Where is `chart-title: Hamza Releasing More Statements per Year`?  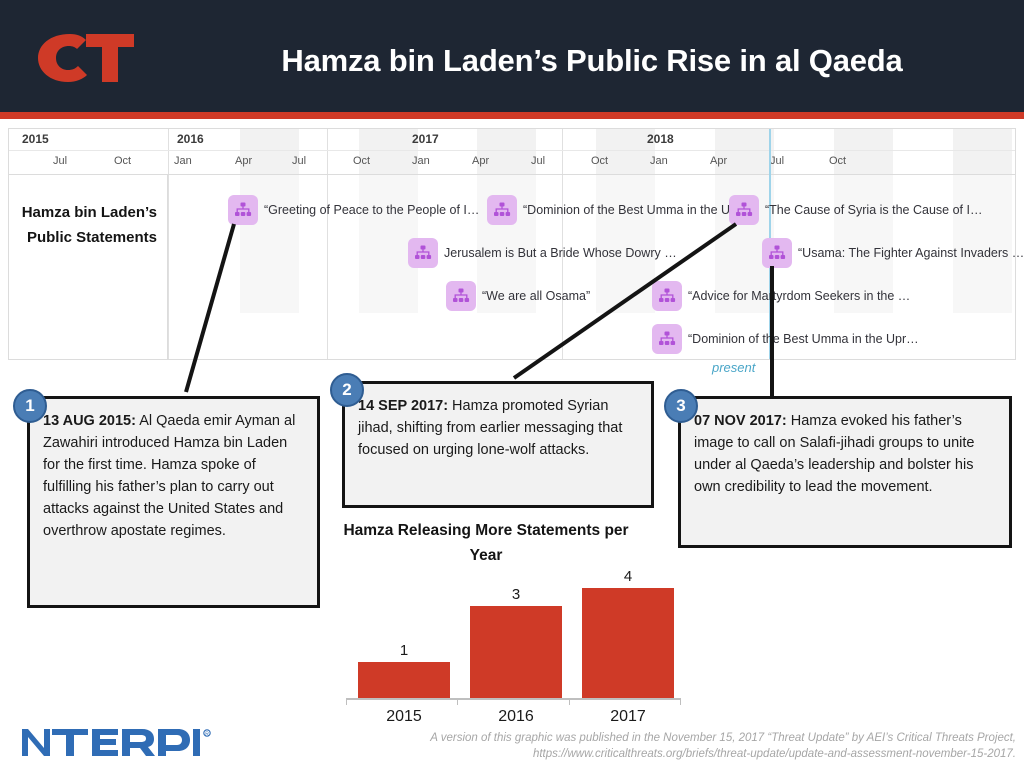 chart-title: Hamza Releasing More Statements per Year is located at coordinates (486, 543).